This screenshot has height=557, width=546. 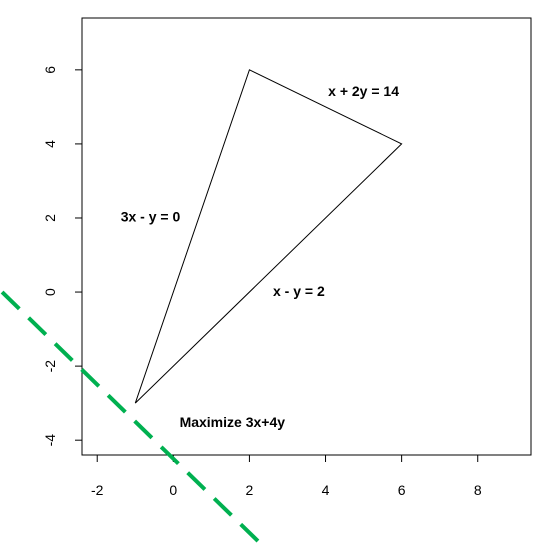 What do you see at coordinates (299, 291) in the screenshot?
I see `annotation-label: x - y = 2` at bounding box center [299, 291].